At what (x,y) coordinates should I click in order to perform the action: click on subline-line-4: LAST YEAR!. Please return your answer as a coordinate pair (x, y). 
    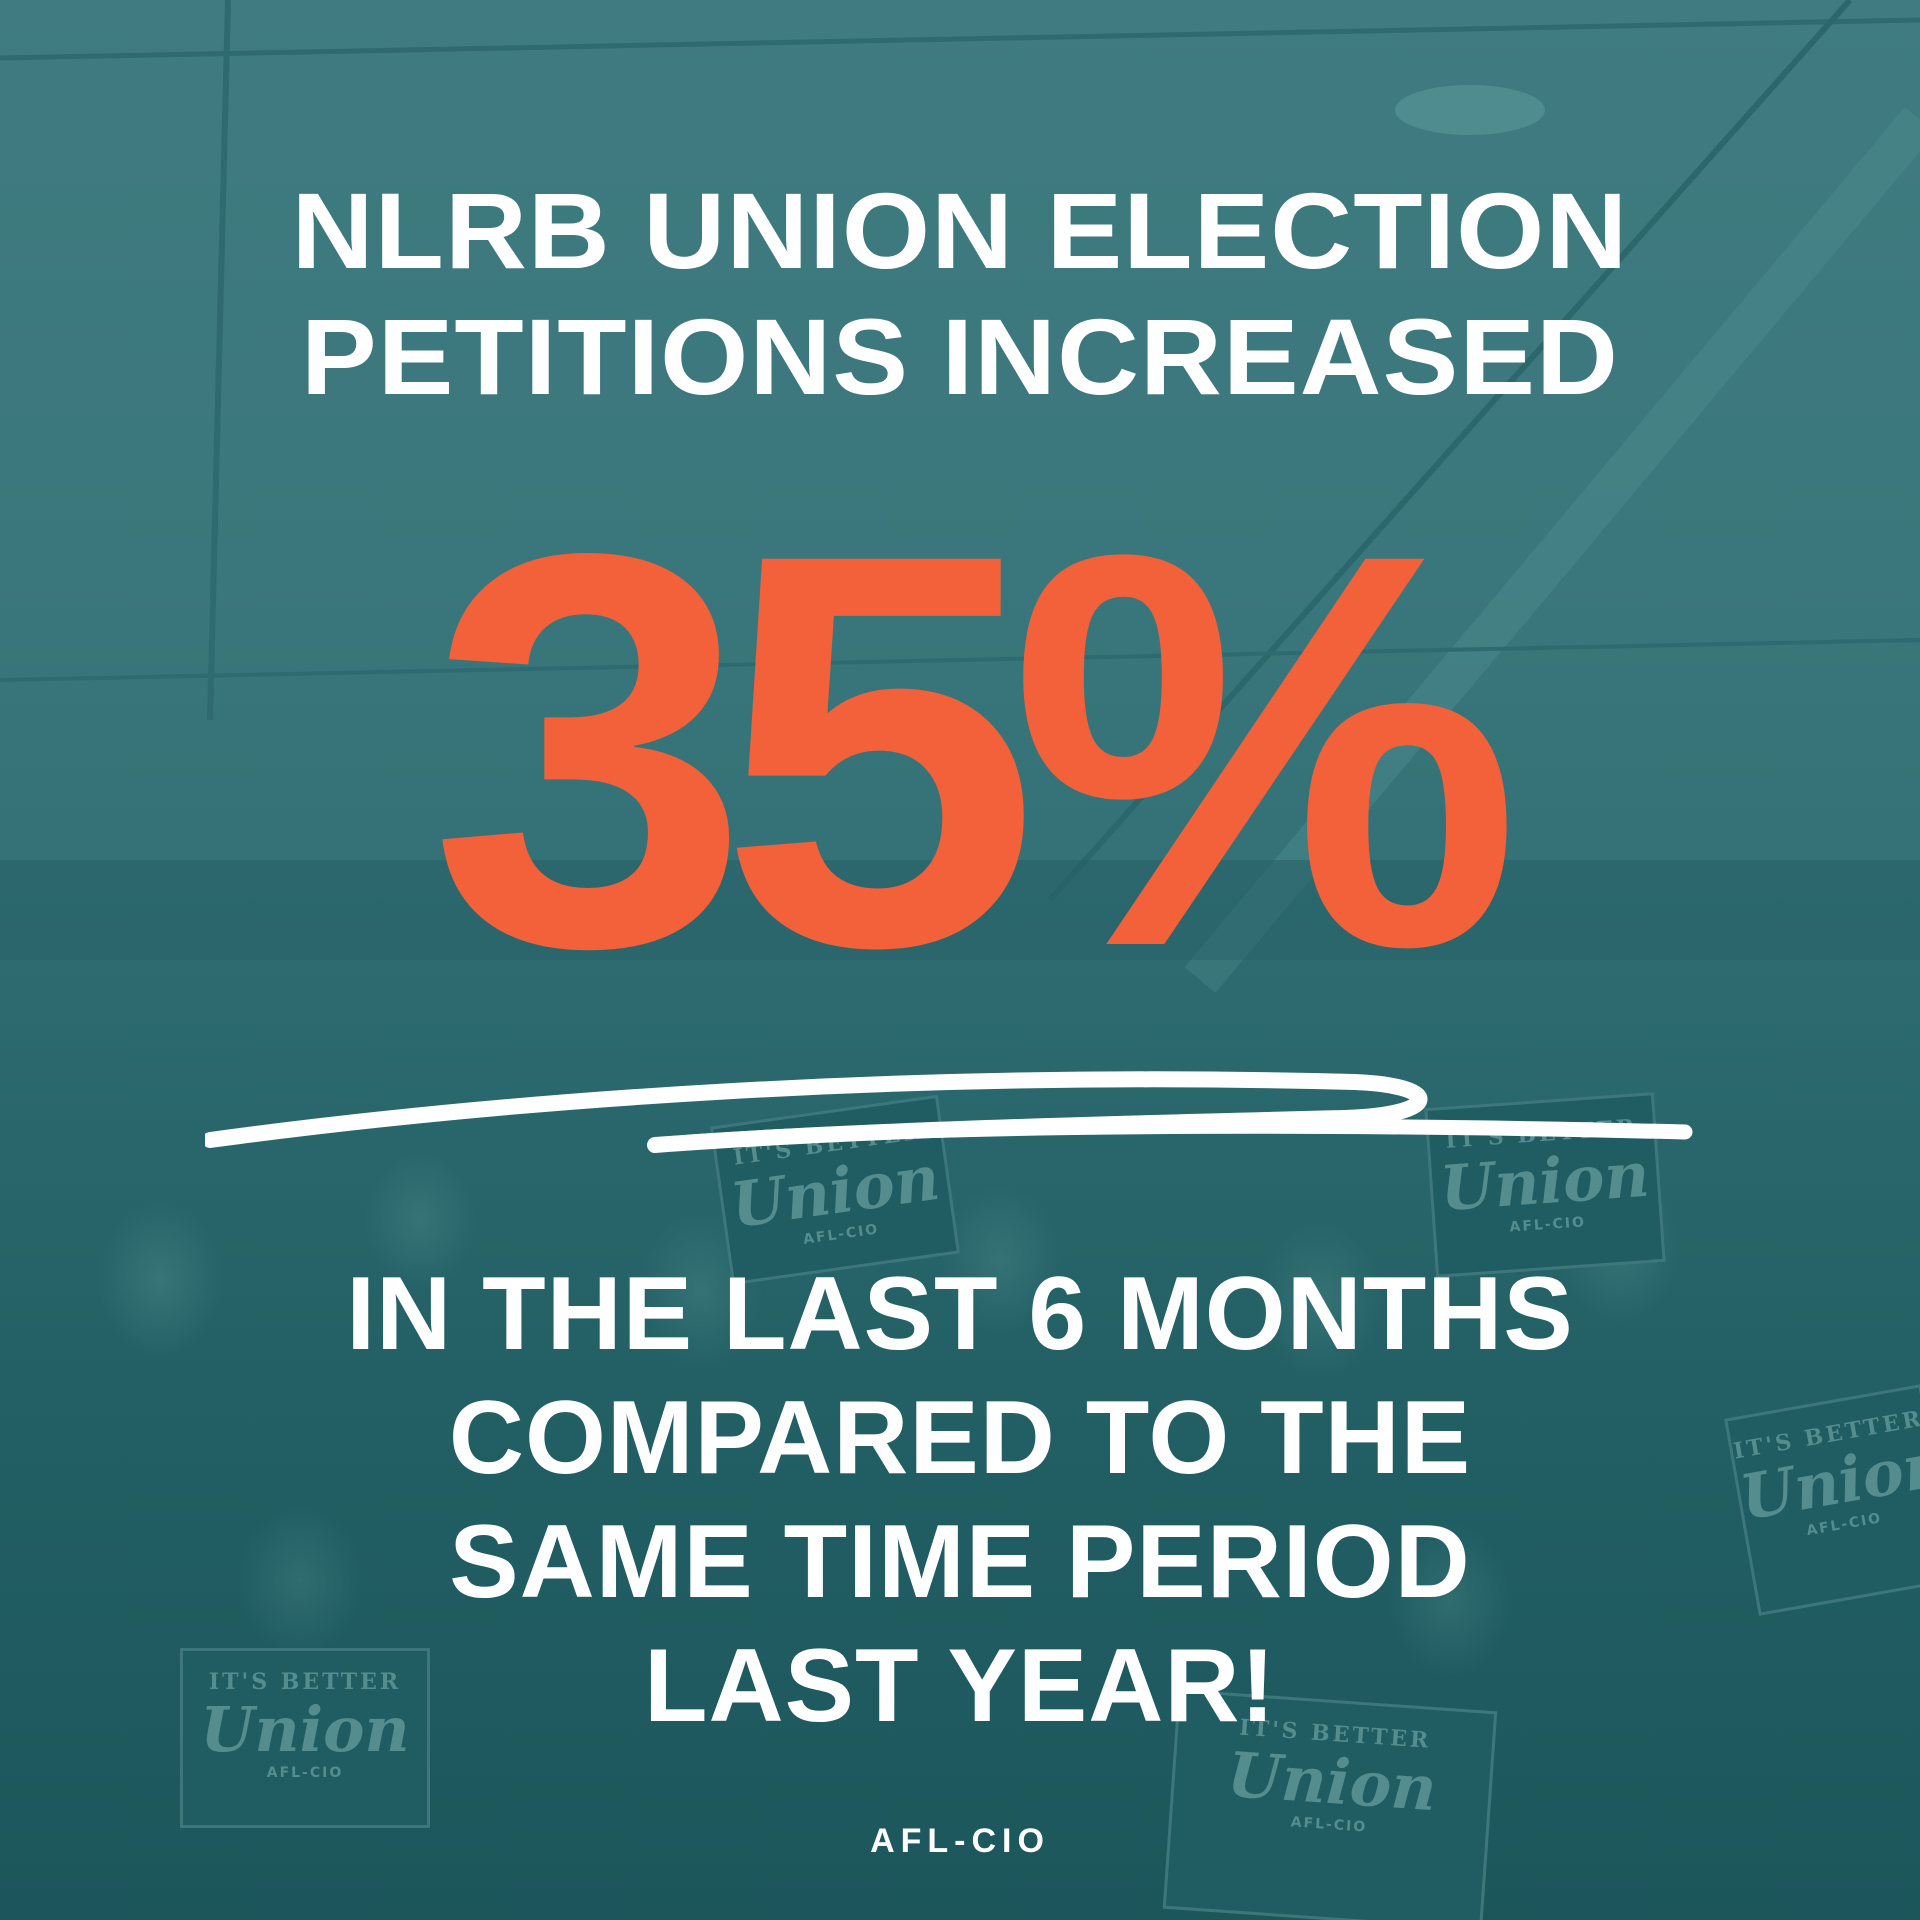
    Looking at the image, I should click on (960, 1686).